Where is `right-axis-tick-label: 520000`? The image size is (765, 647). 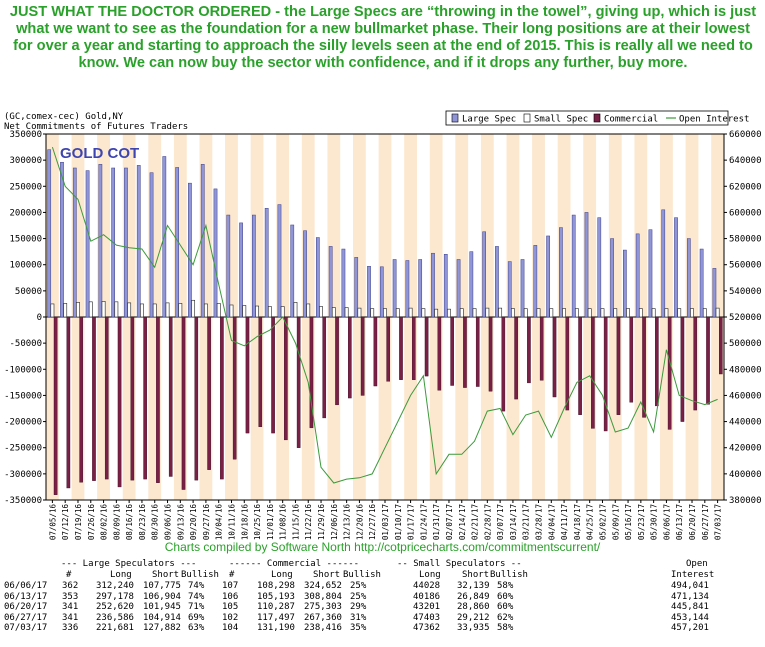
right-axis-tick-label: 520000 is located at coordinates (745, 318).